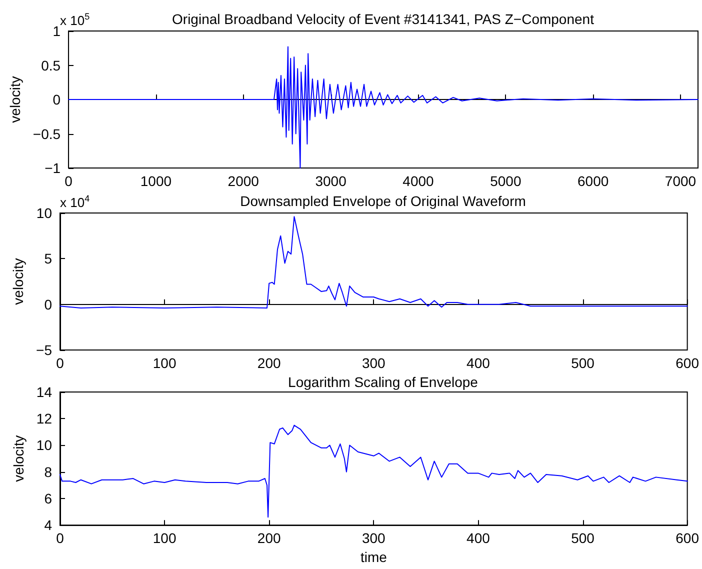 This screenshot has height=569, width=702. Describe the element at coordinates (44, 392) in the screenshot. I see `y-tick-label: 14` at that location.